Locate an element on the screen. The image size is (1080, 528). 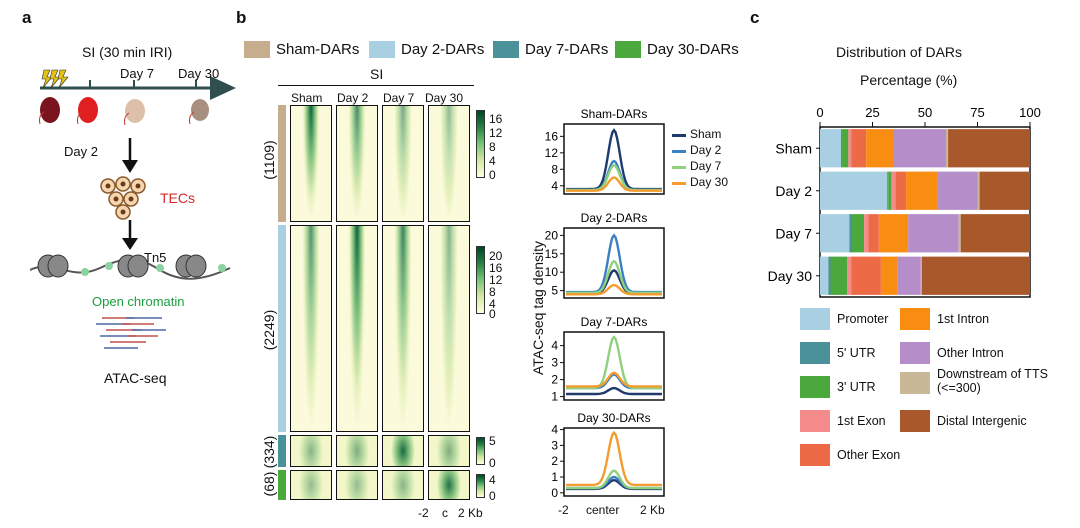
open-chromatin-label: Open chromatin is located at coordinates (138, 301).